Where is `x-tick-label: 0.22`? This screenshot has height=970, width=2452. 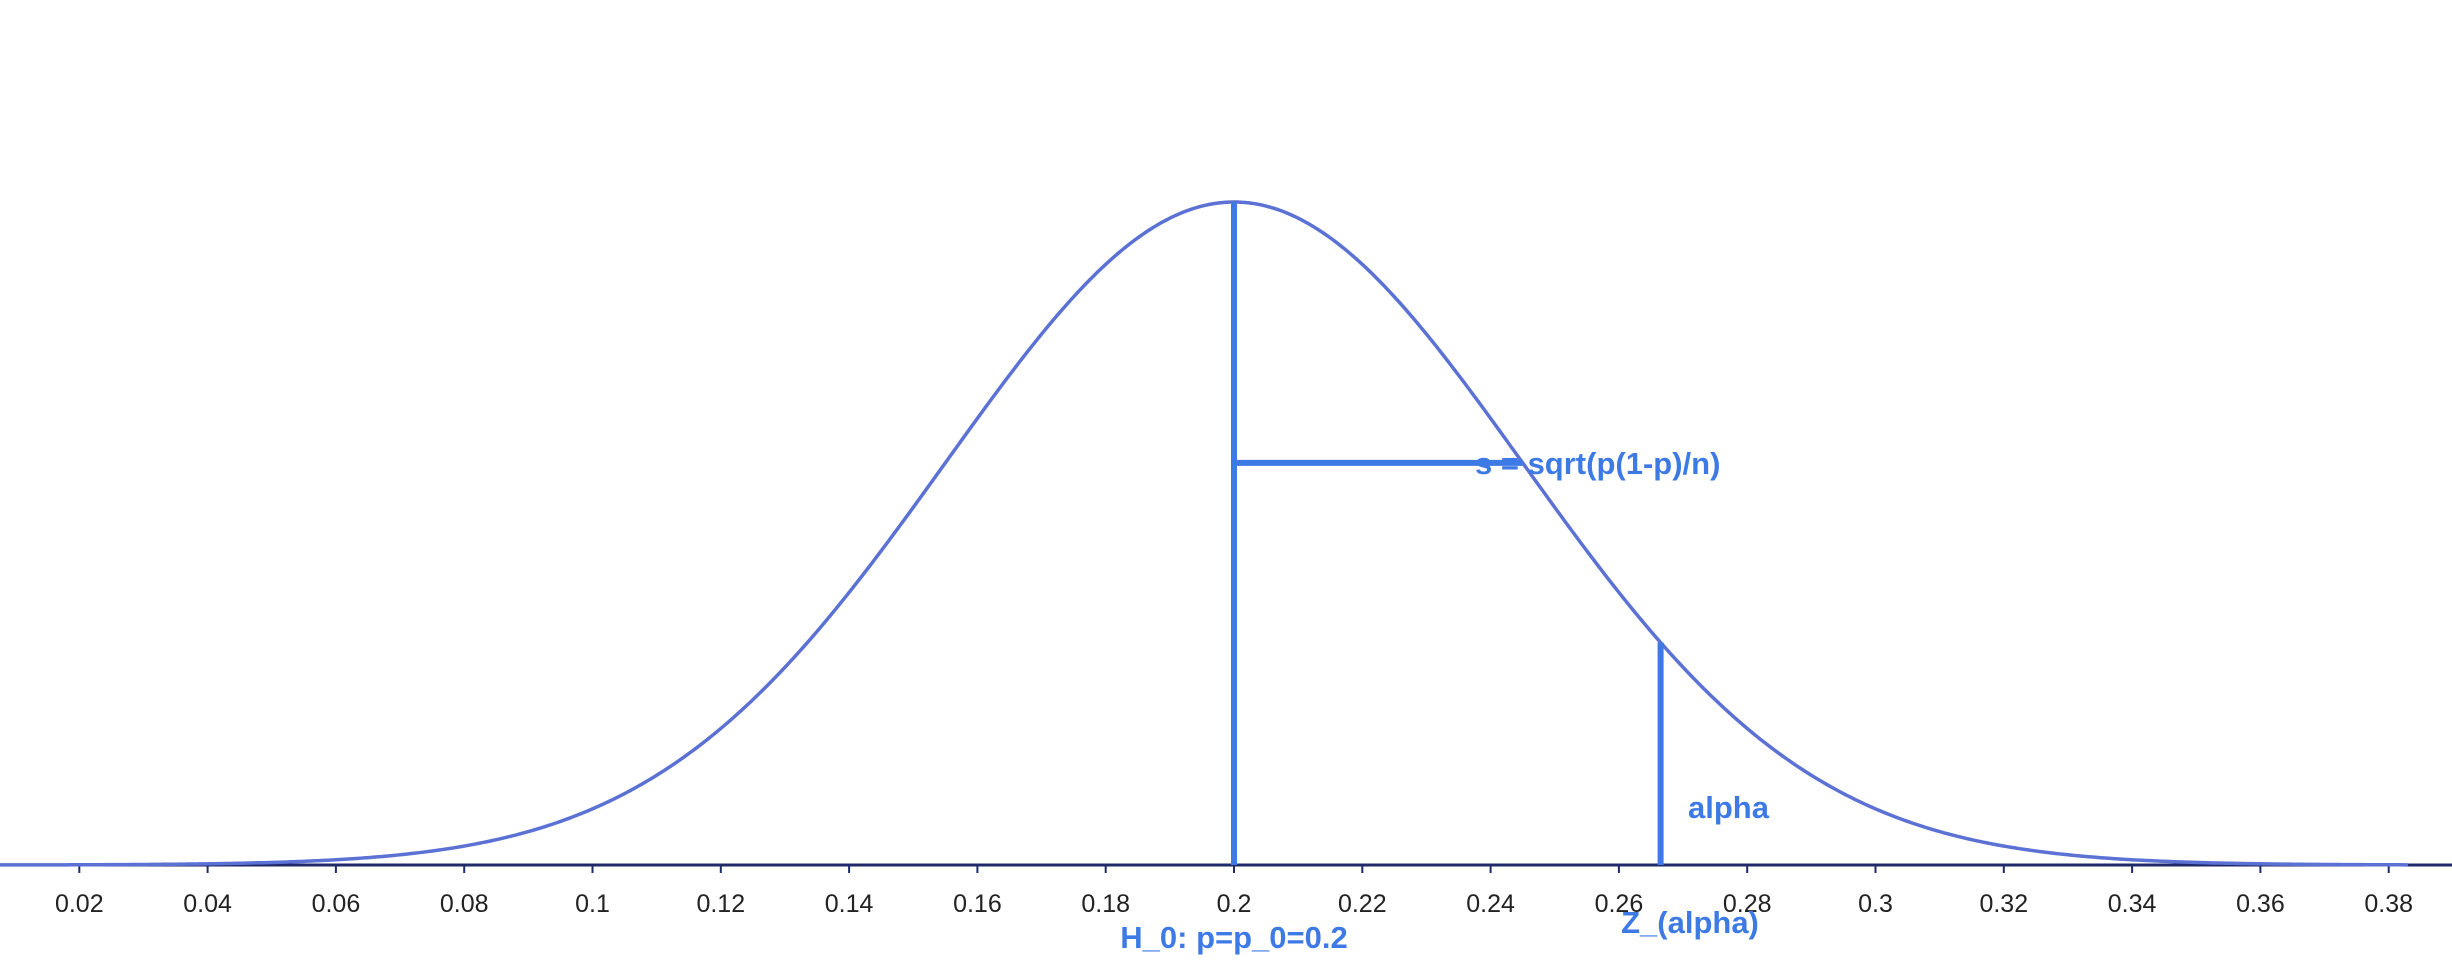
x-tick-label: 0.22 is located at coordinates (1362, 904).